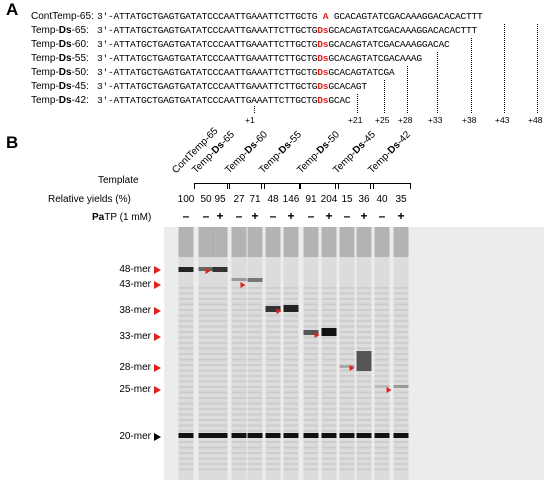 This screenshot has height=489, width=550. What do you see at coordinates (220, 199) in the screenshot?
I see `yield-value: 95` at bounding box center [220, 199].